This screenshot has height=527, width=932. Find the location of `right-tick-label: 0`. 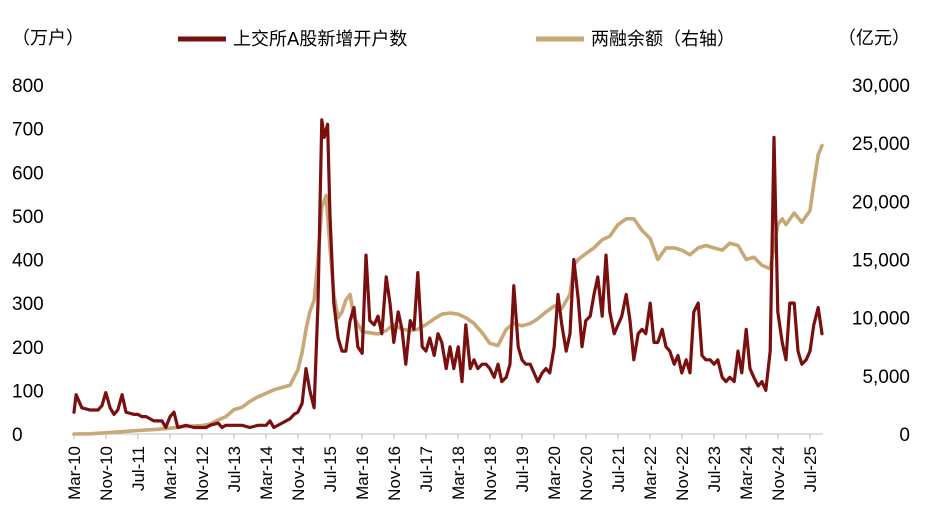

right-tick-label: 0 is located at coordinates (904, 435).